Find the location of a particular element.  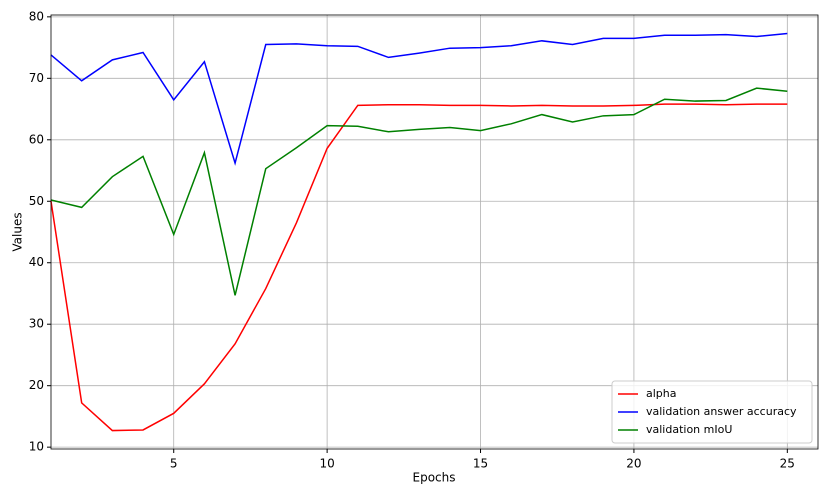

x-tick-label: 10 is located at coordinates (326, 464).